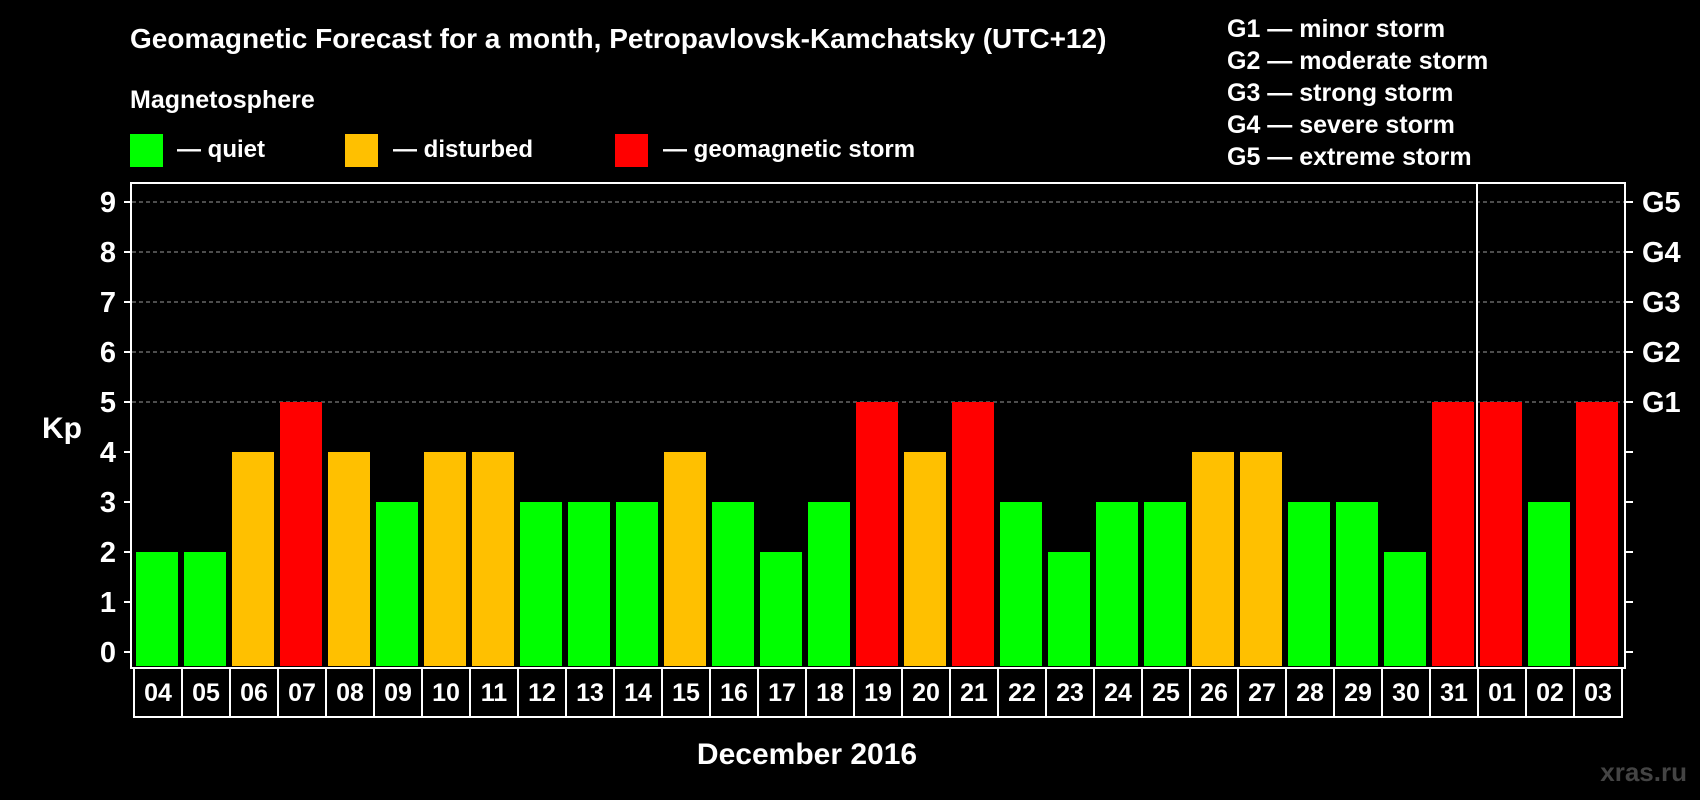  I want to click on x-tick-label-04: 04, so click(158, 693).